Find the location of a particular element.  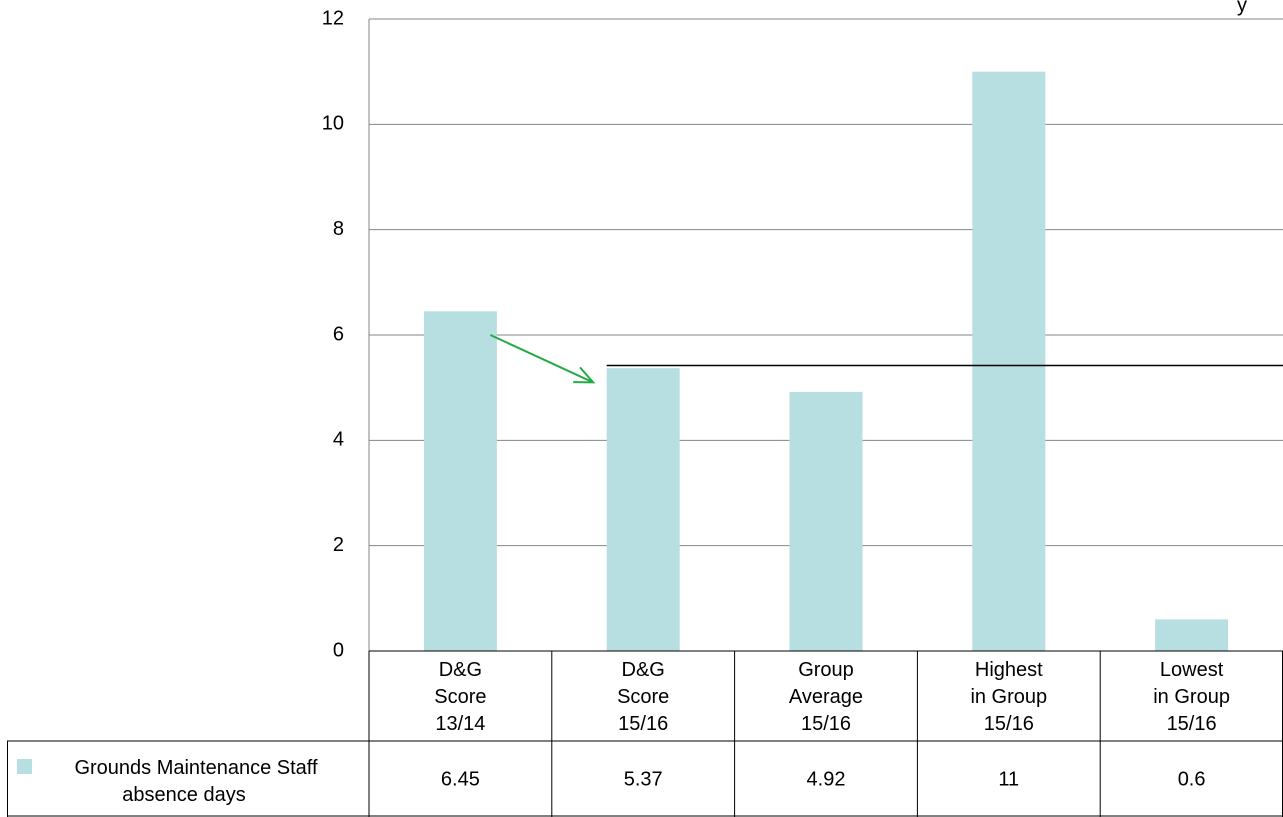

table-value-cell: 6.45 is located at coordinates (460, 779).